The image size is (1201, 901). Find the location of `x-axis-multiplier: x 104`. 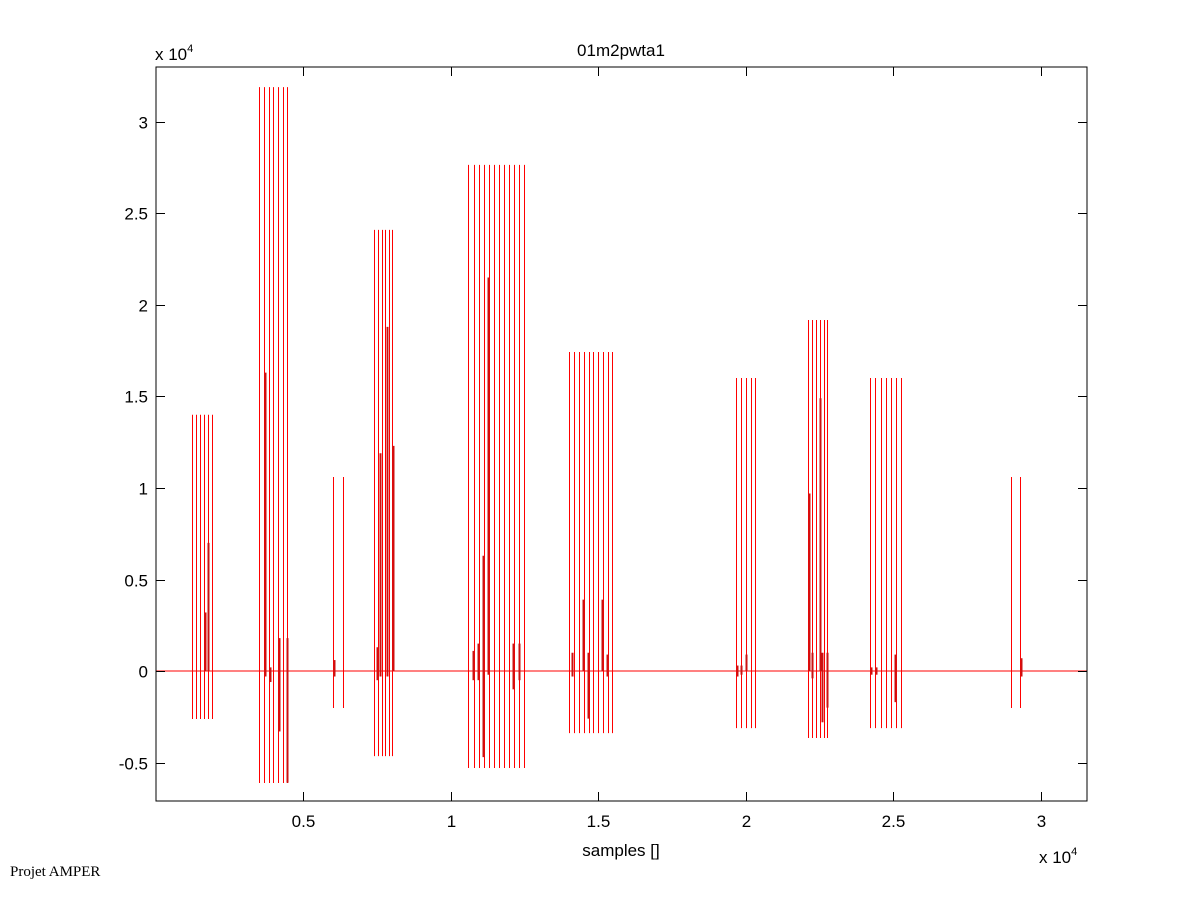

x-axis-multiplier: x 104 is located at coordinates (1058, 856).